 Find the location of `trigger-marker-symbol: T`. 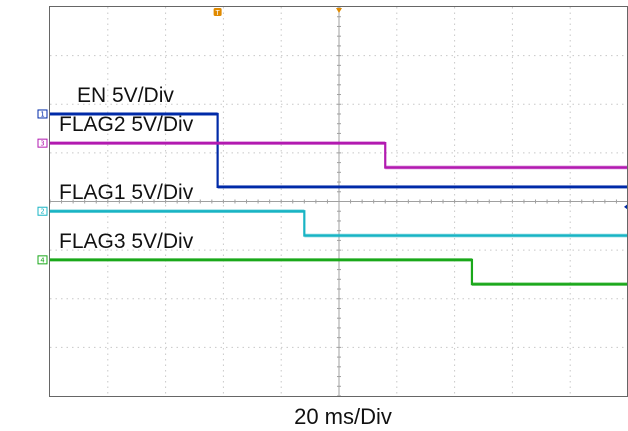

trigger-marker-symbol: T is located at coordinates (218, 13).